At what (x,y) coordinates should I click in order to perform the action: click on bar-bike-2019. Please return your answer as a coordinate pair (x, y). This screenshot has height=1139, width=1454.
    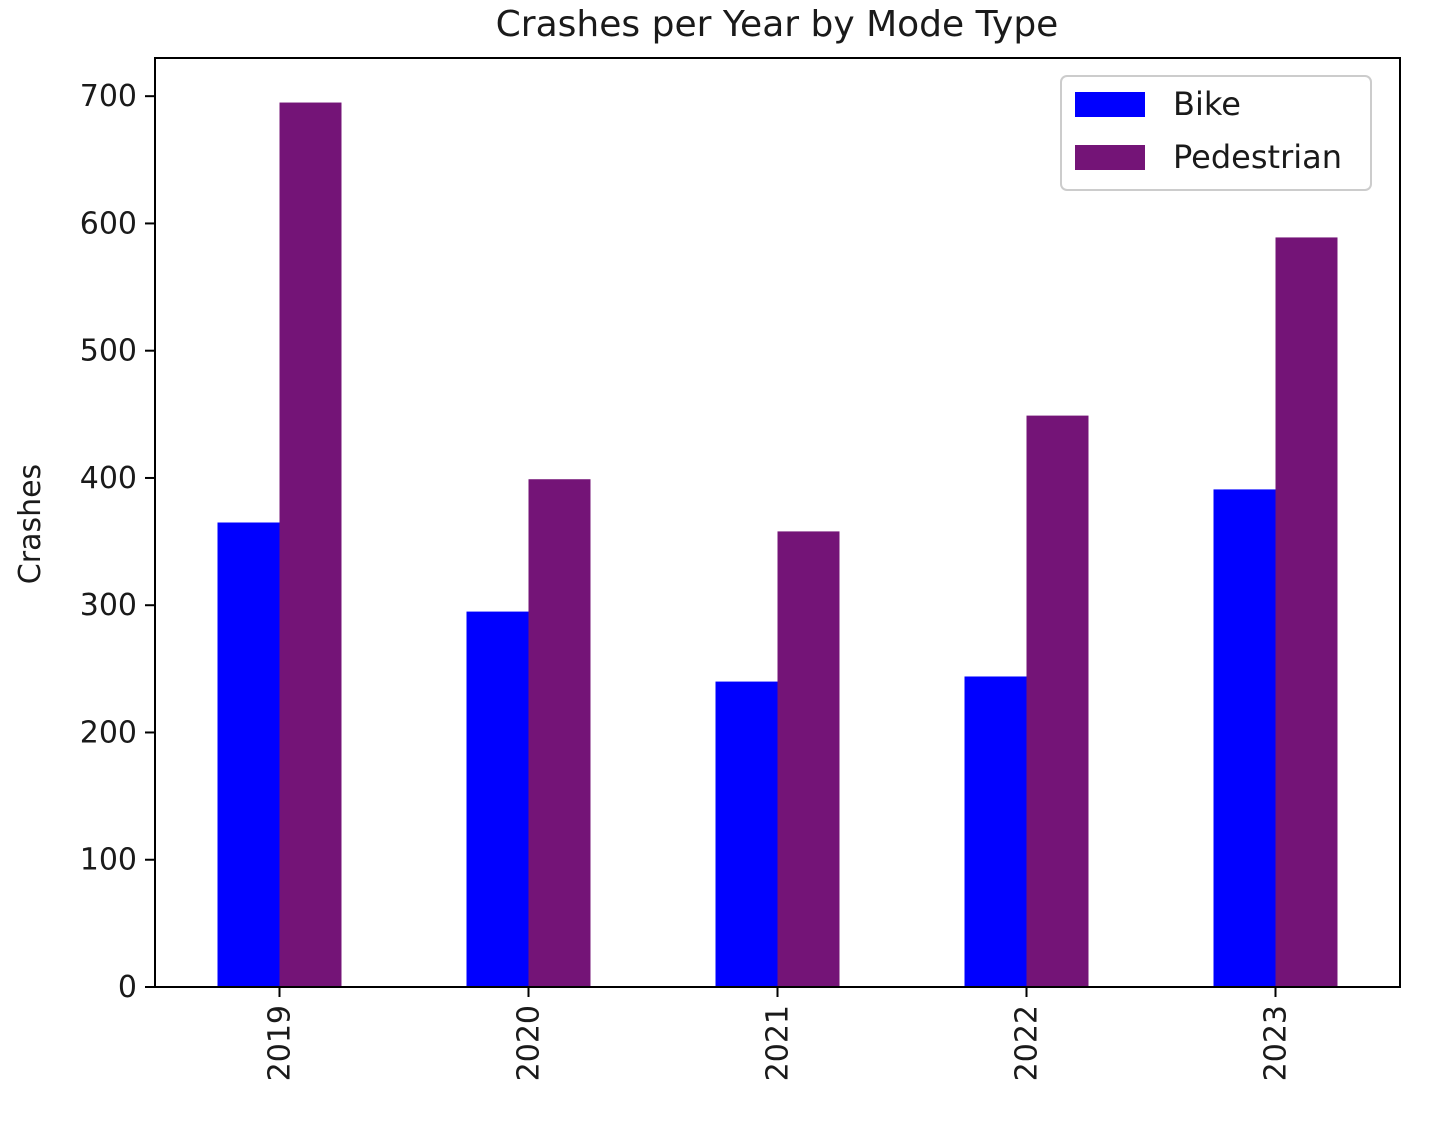
    Looking at the image, I should click on (248, 754).